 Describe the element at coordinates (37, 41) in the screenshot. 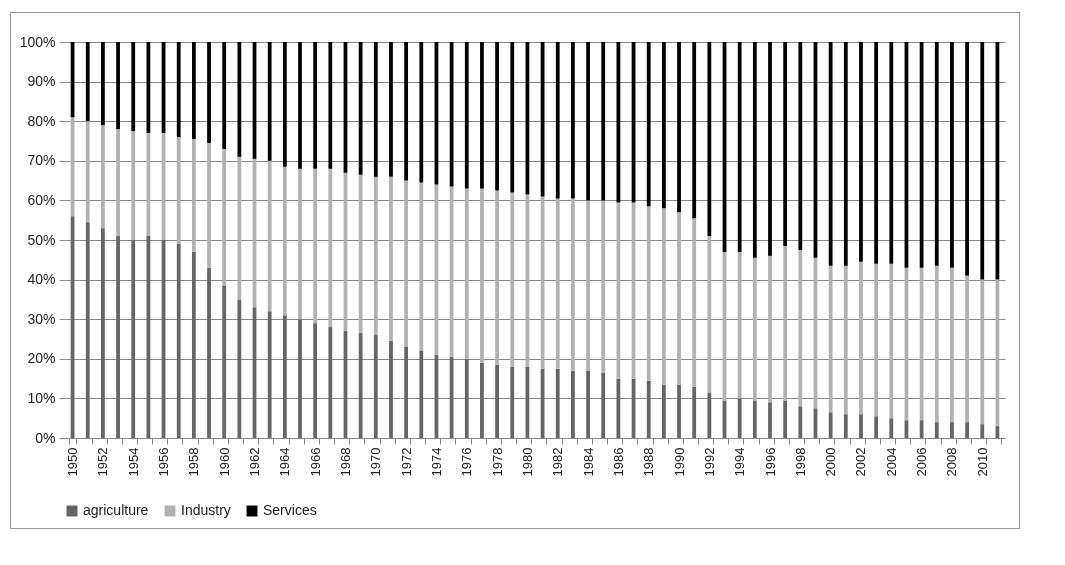

I see `y-tick-label: 100%` at that location.